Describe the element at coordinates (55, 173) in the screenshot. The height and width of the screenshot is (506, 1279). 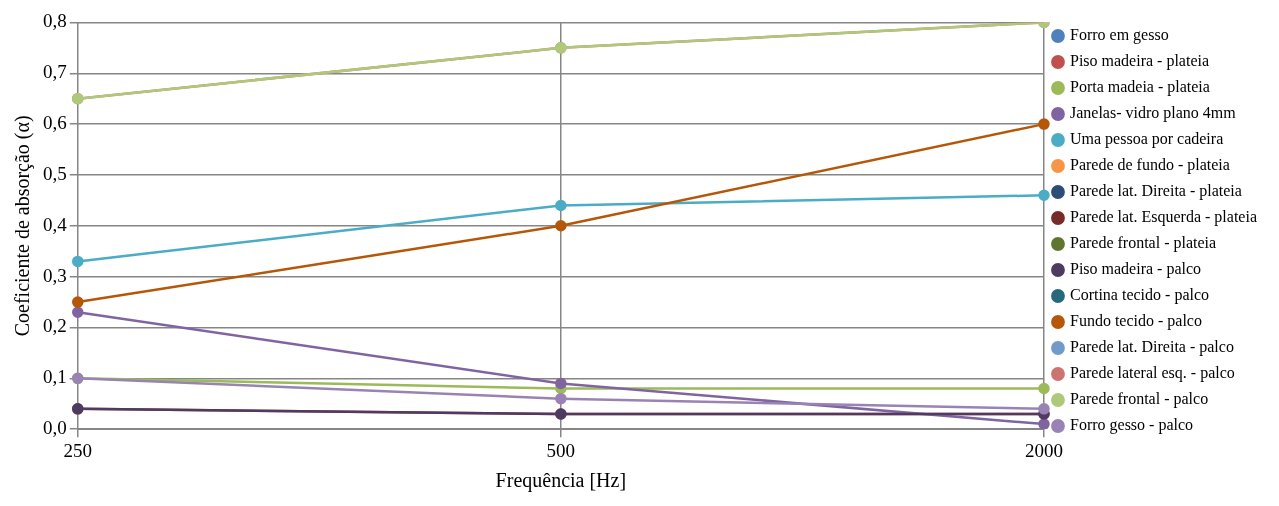
I see `y-tick-label: 0,5` at that location.